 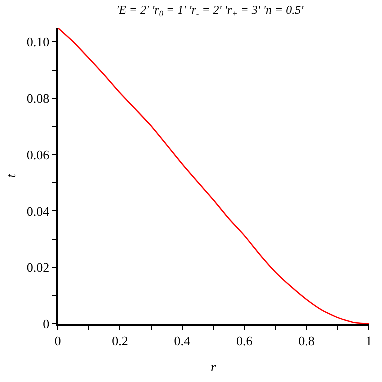 I want to click on x-tick-label: 0.2, so click(x=120, y=340).